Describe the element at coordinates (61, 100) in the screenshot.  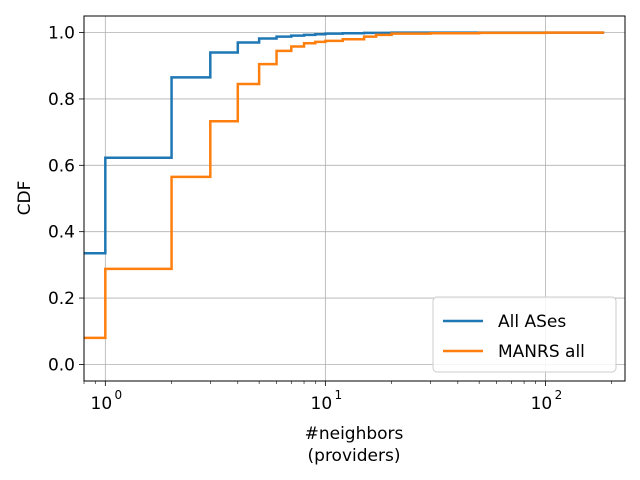
I see `y-tick-label: 0.8` at that location.